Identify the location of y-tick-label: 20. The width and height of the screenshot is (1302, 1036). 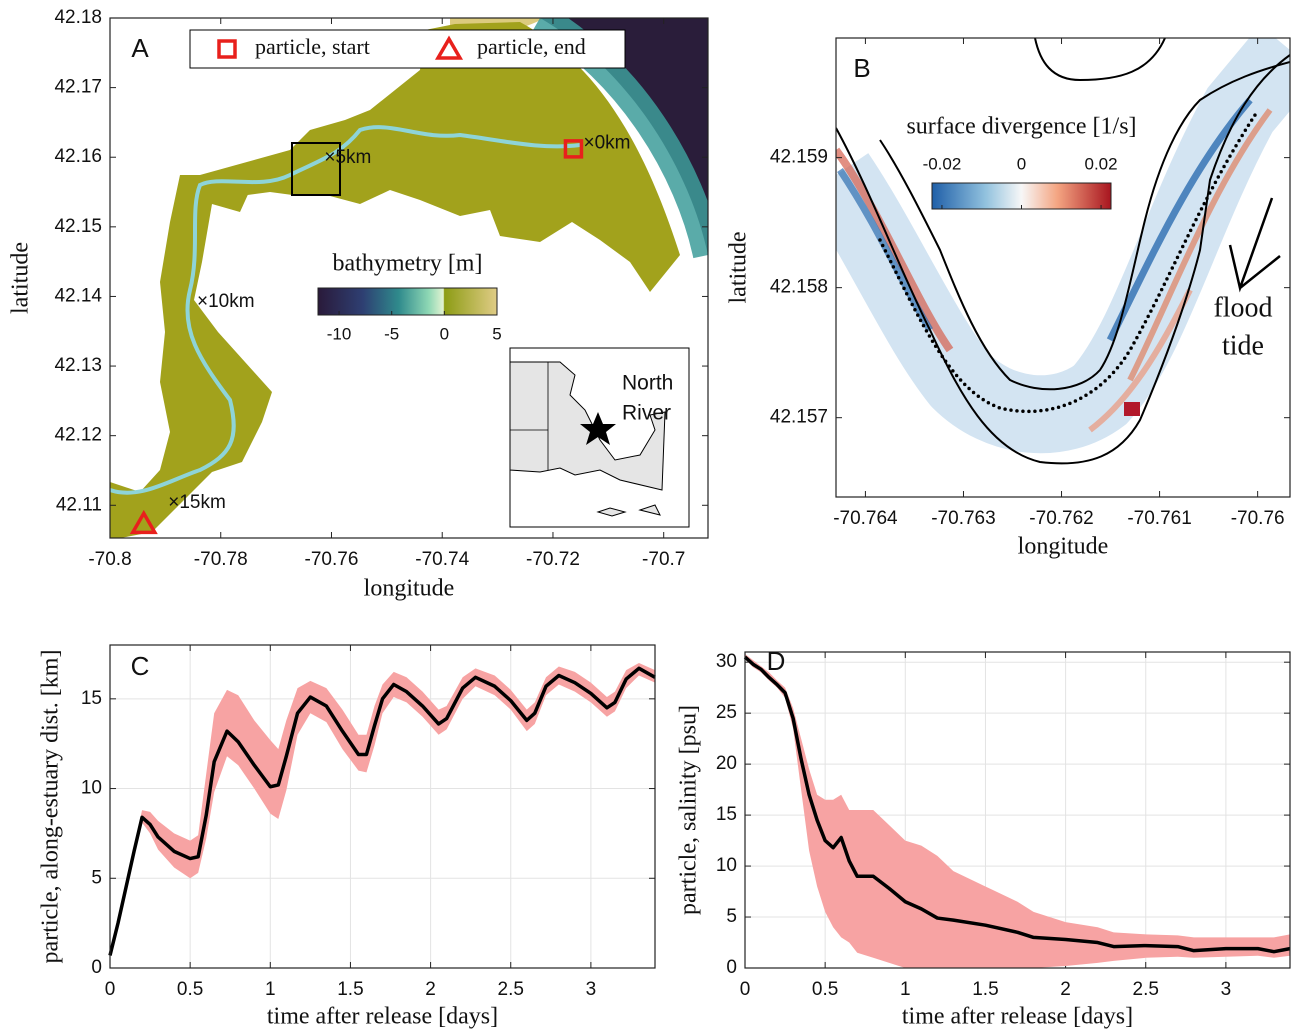
(726, 763).